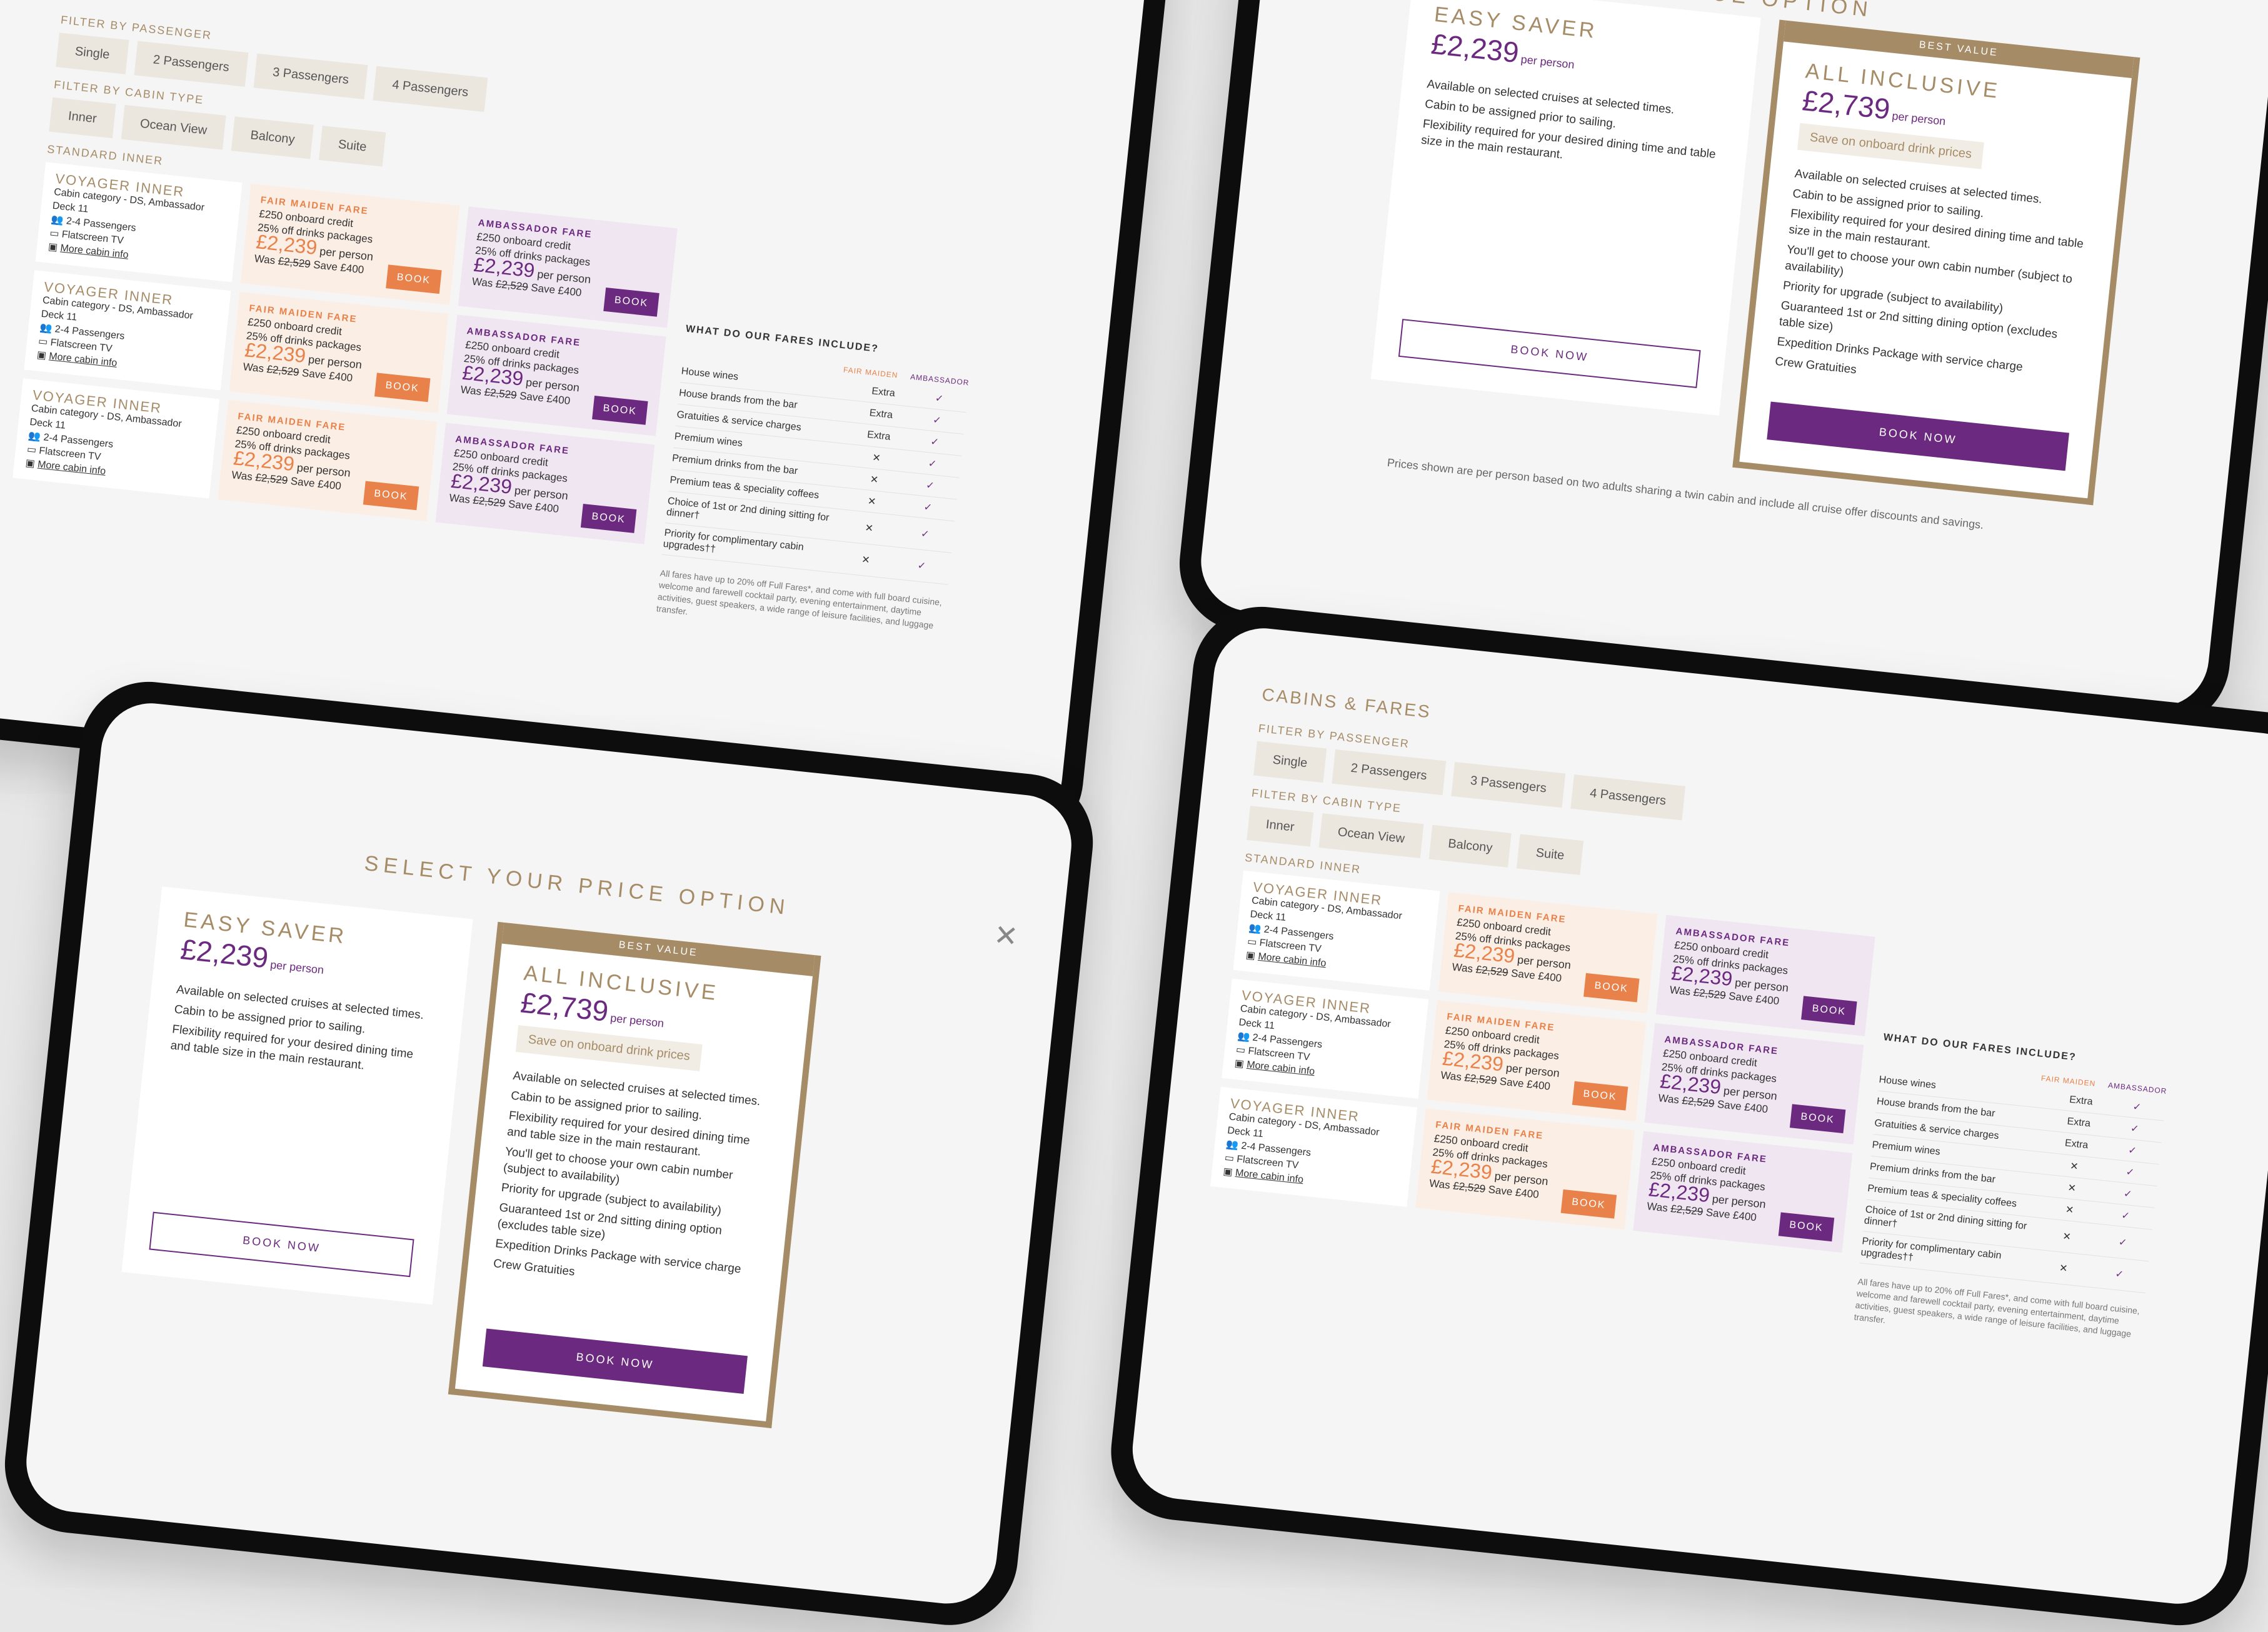 Image resolution: width=2268 pixels, height=1632 pixels. Describe the element at coordinates (871, 372) in the screenshot. I see `col-fair-maiden: FAIR MAIDEN` at that location.